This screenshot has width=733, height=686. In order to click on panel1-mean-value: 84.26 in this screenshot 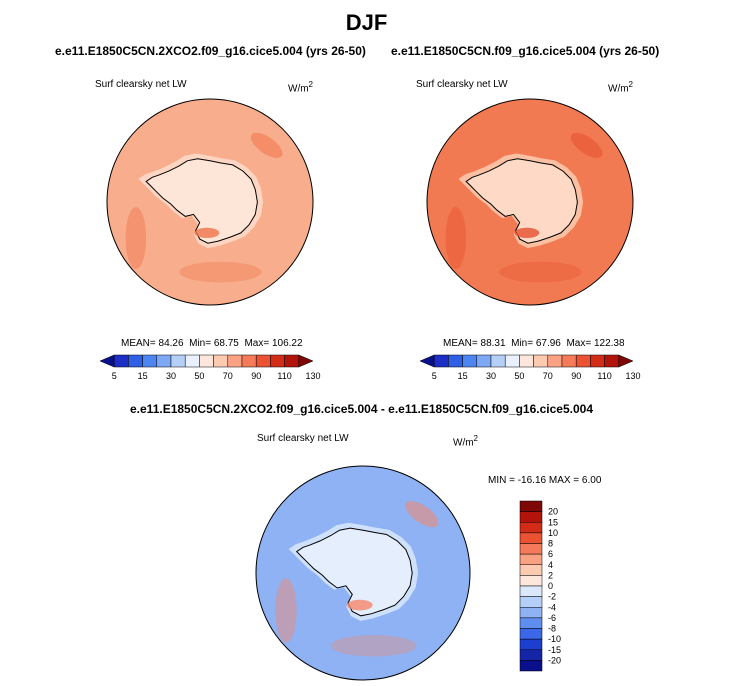, I will do `click(171, 343)`.